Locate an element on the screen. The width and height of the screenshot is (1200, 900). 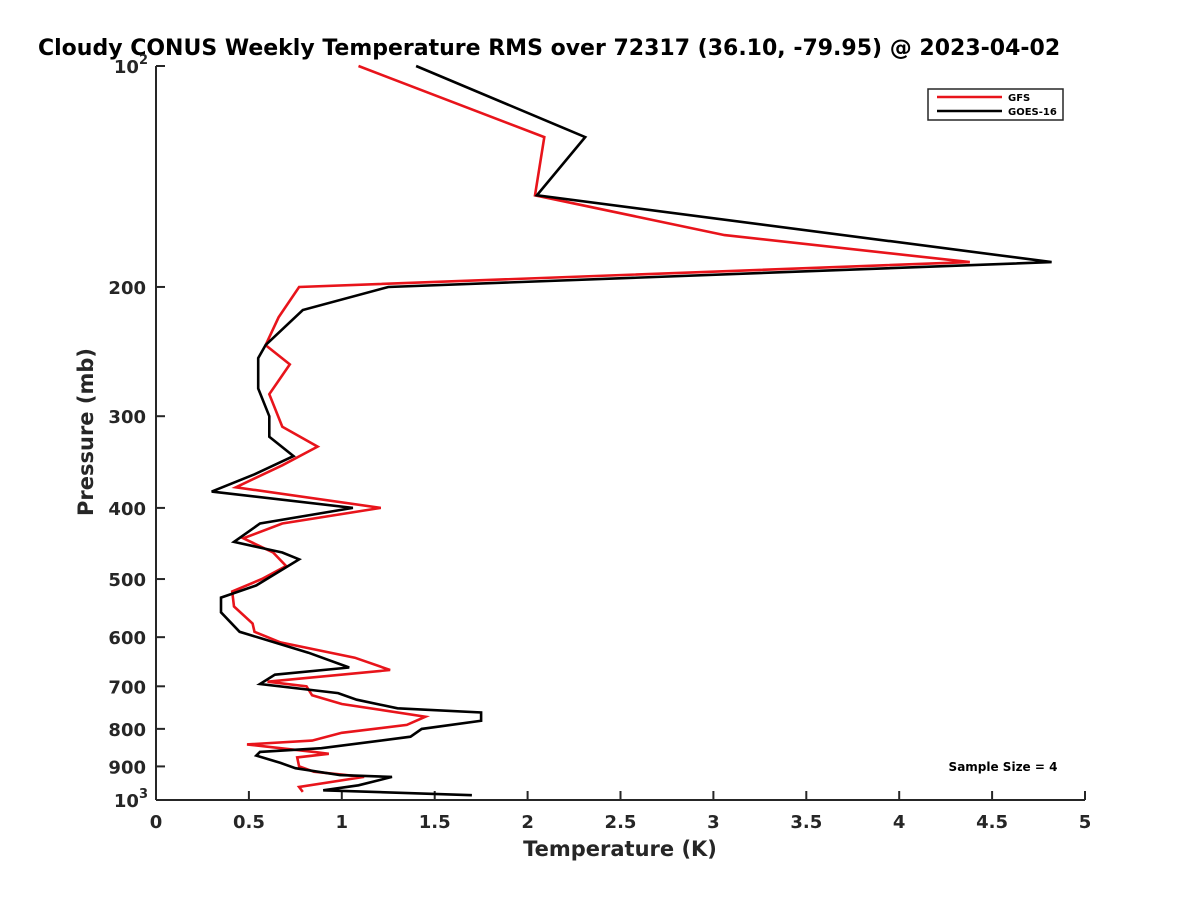
x-tick-label: 5 is located at coordinates (1085, 822).